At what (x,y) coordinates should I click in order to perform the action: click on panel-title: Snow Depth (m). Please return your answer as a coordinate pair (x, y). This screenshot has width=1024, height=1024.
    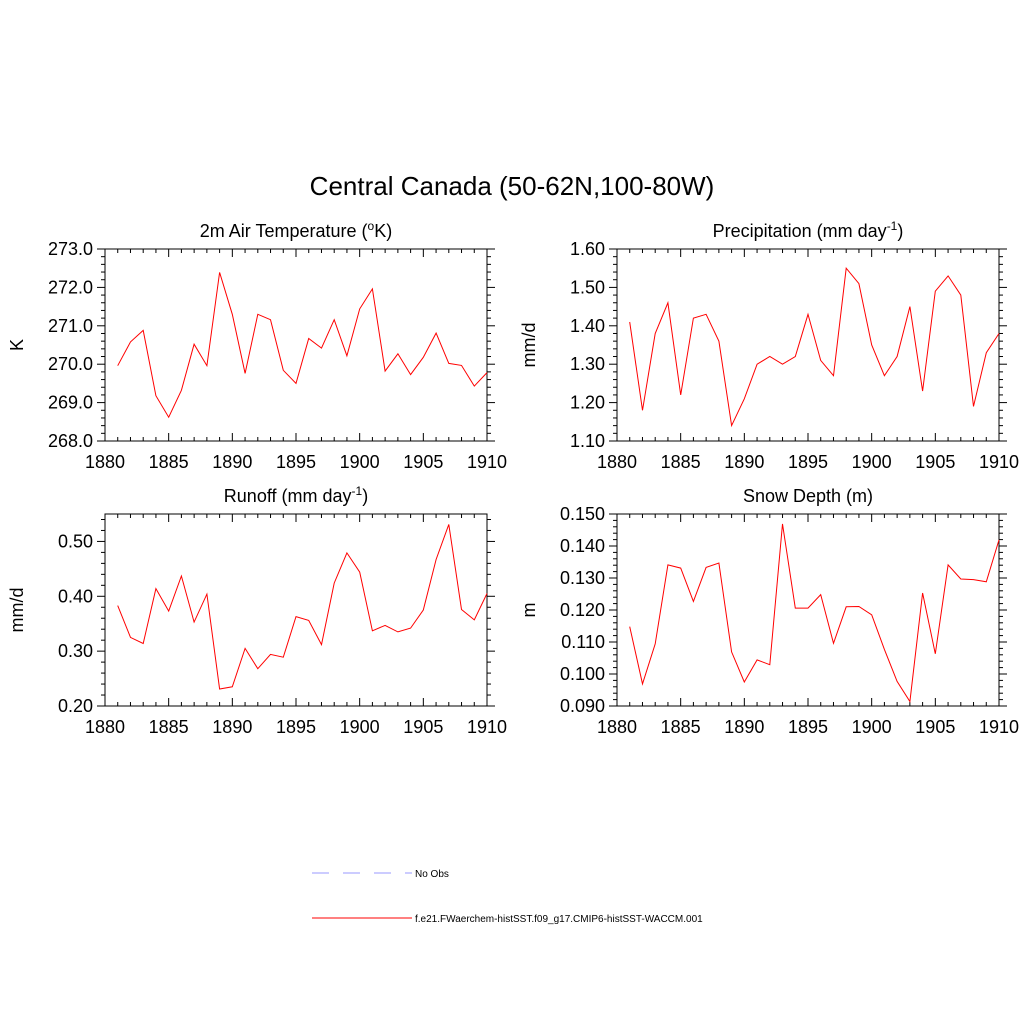
    Looking at the image, I should click on (808, 496).